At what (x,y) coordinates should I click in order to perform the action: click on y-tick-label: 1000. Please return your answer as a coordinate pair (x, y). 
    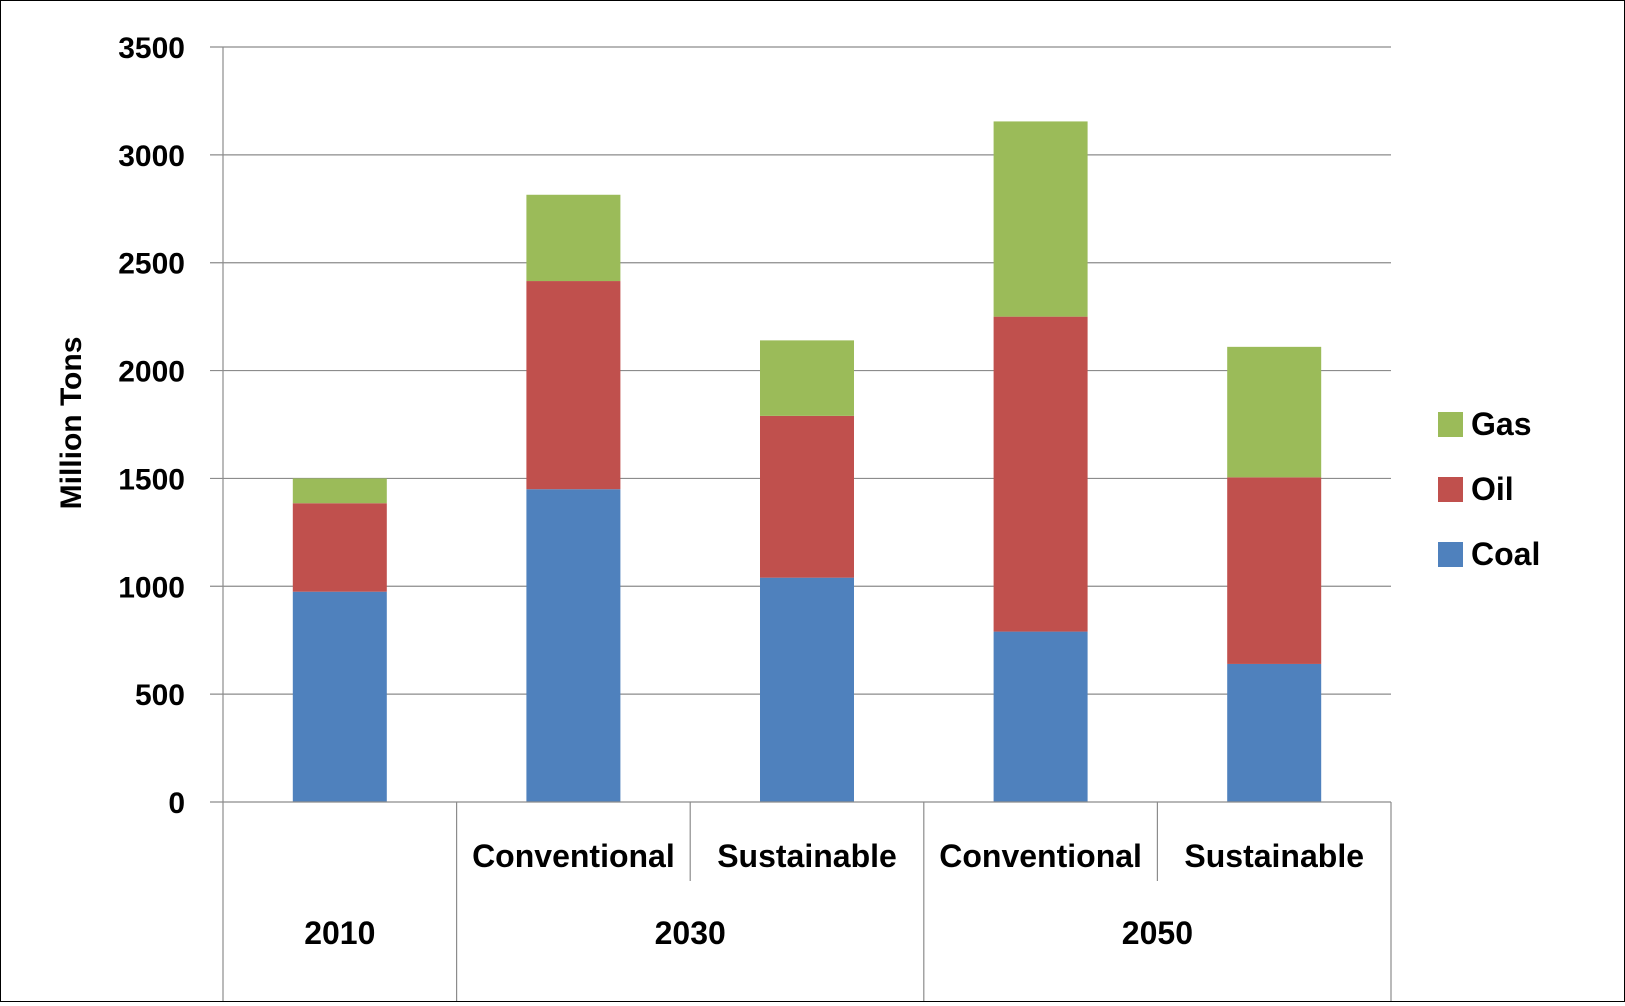
    Looking at the image, I should click on (151, 587).